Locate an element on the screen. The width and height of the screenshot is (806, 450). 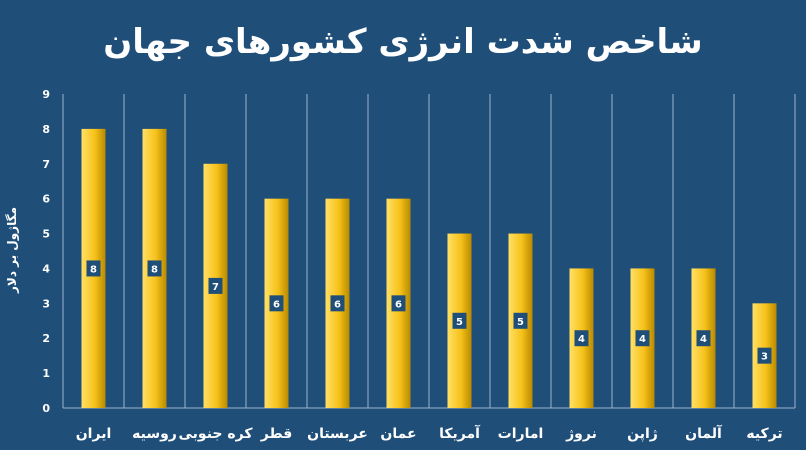
x-tick-label: روسیه is located at coordinates (154, 434).